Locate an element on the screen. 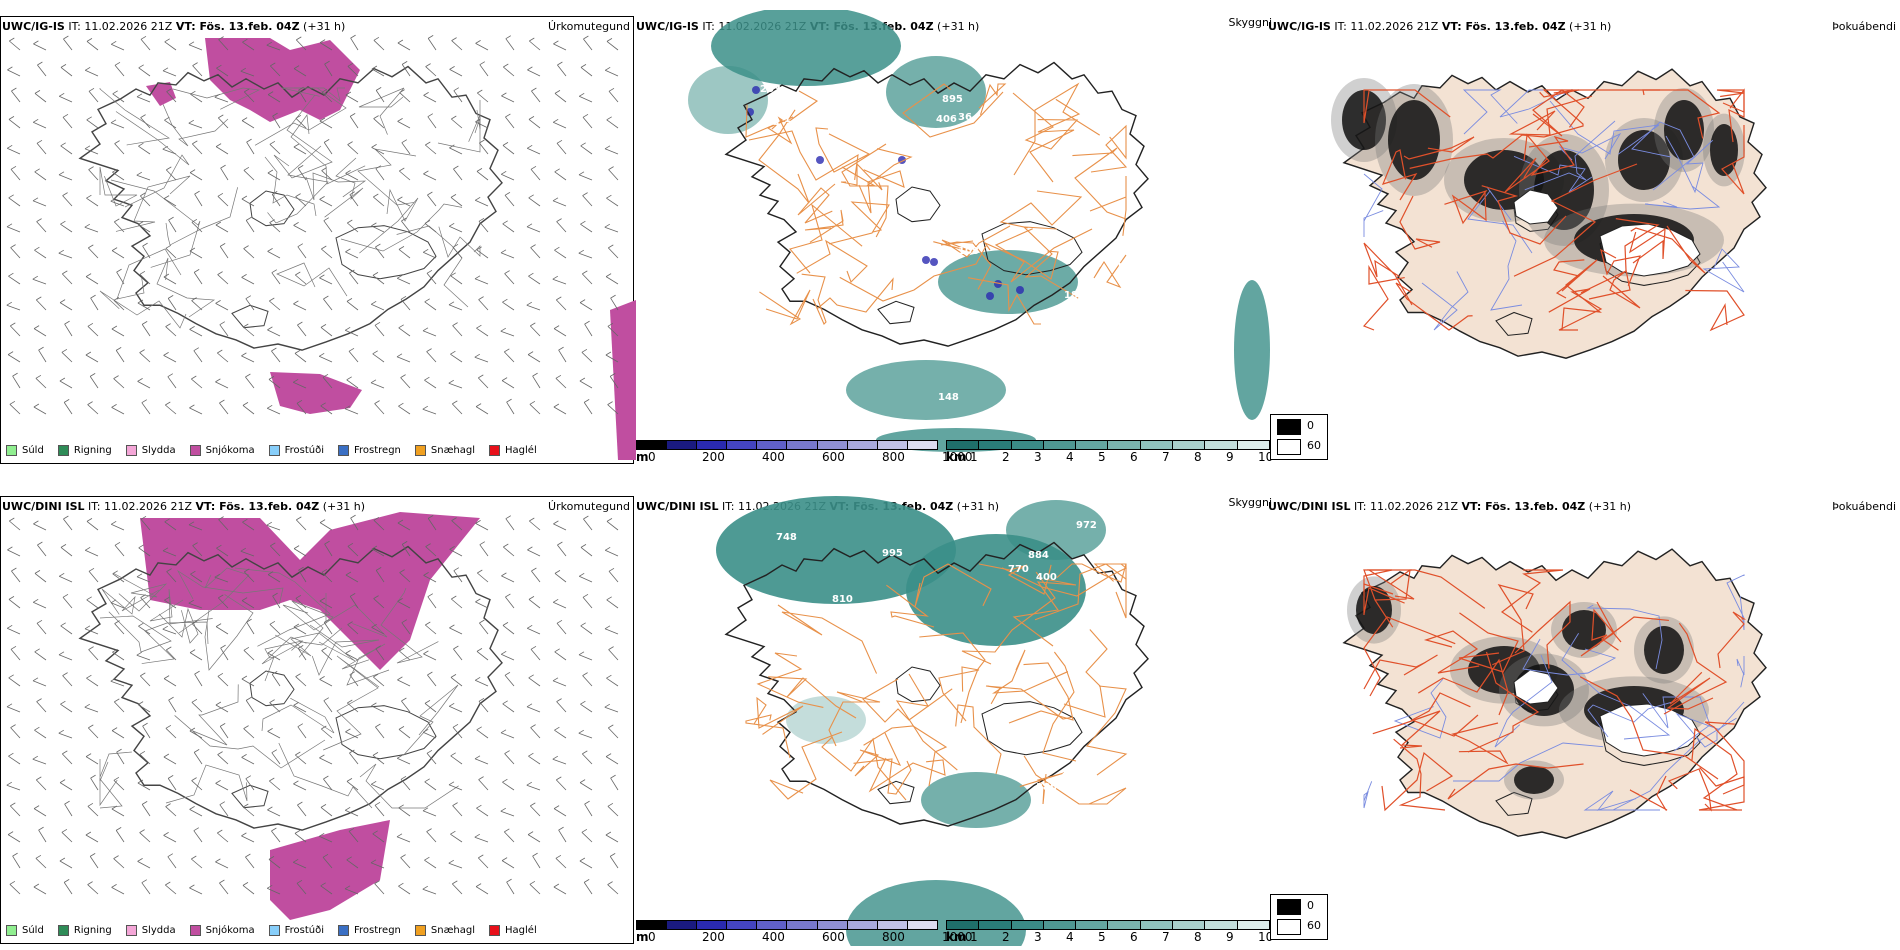  ceiling-label: 810 is located at coordinates (842, 599).